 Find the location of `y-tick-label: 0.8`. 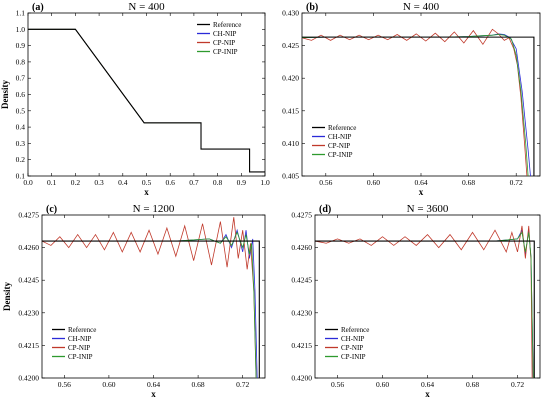

y-tick-label: 0.8 is located at coordinates (21, 61).